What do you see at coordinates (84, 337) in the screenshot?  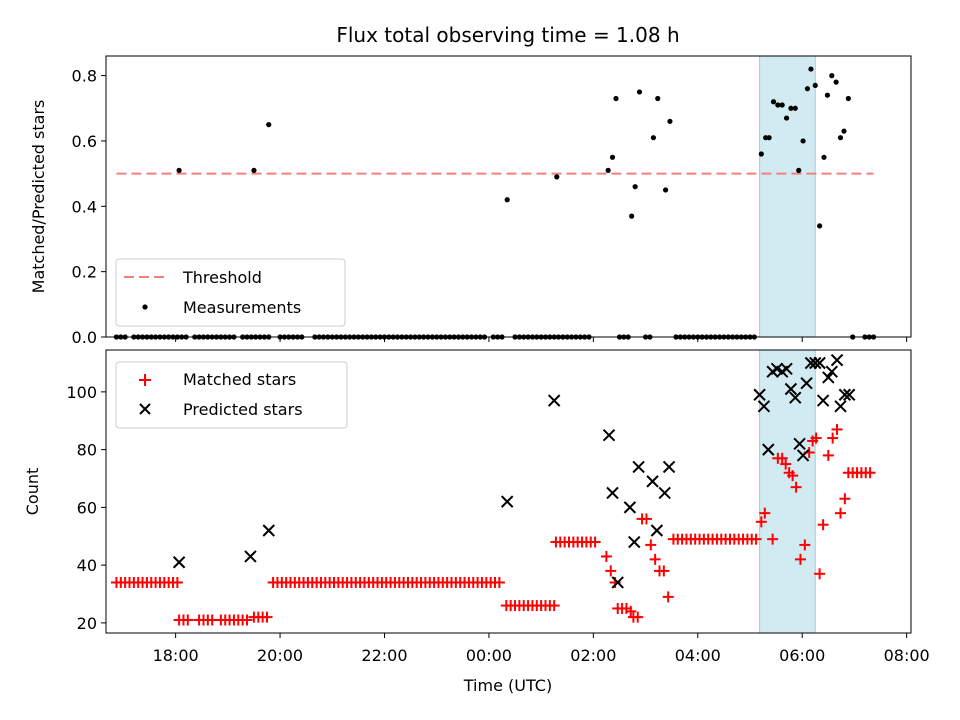 I see `top-y-tick-label: 0.0` at bounding box center [84, 337].